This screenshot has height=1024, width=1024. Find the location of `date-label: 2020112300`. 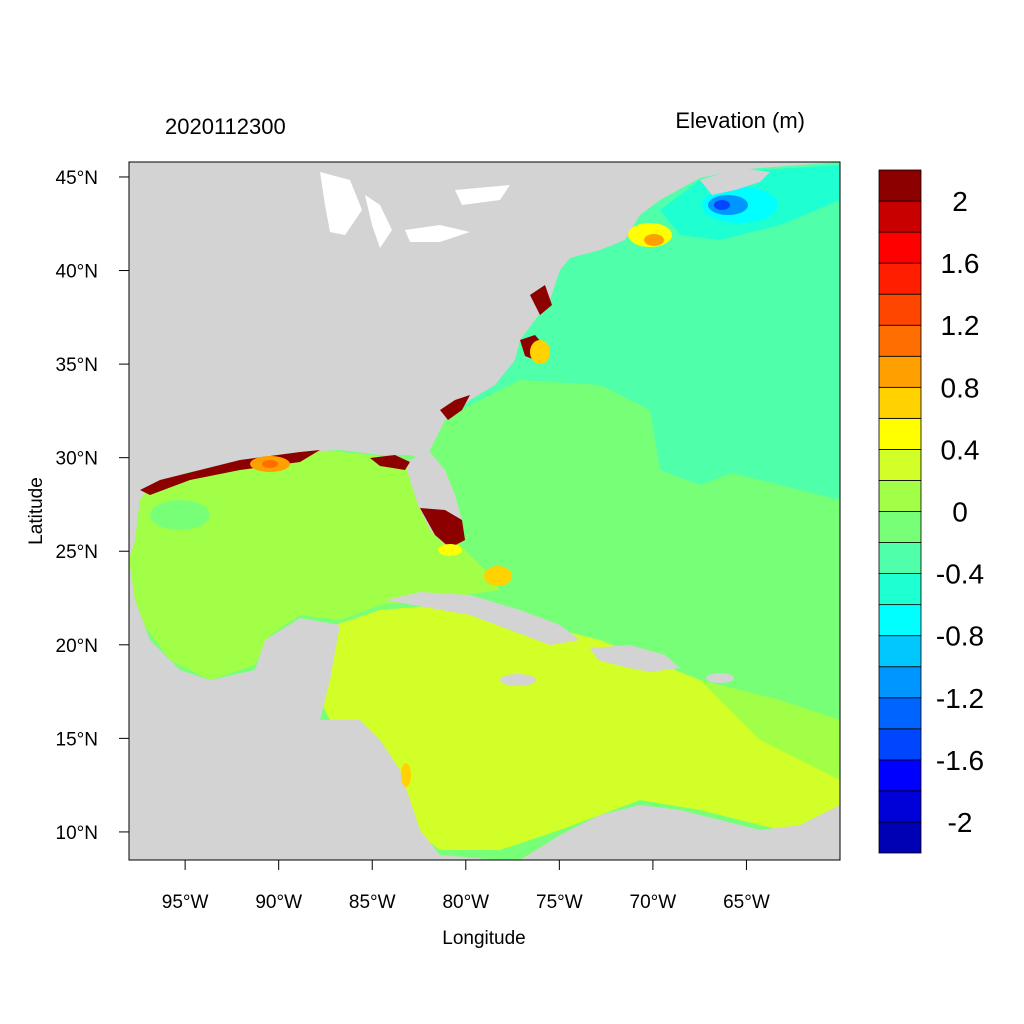

date-label: 2020112300 is located at coordinates (225, 126).